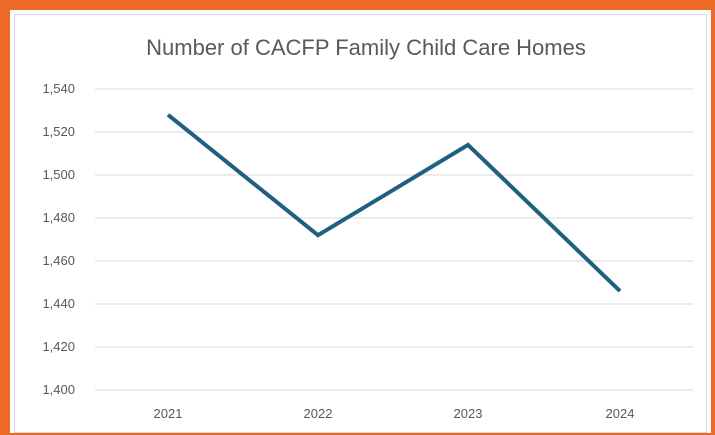 Image resolution: width=715 pixels, height=435 pixels. Describe the element at coordinates (58, 346) in the screenshot. I see `y-tick-label: 1,420` at that location.